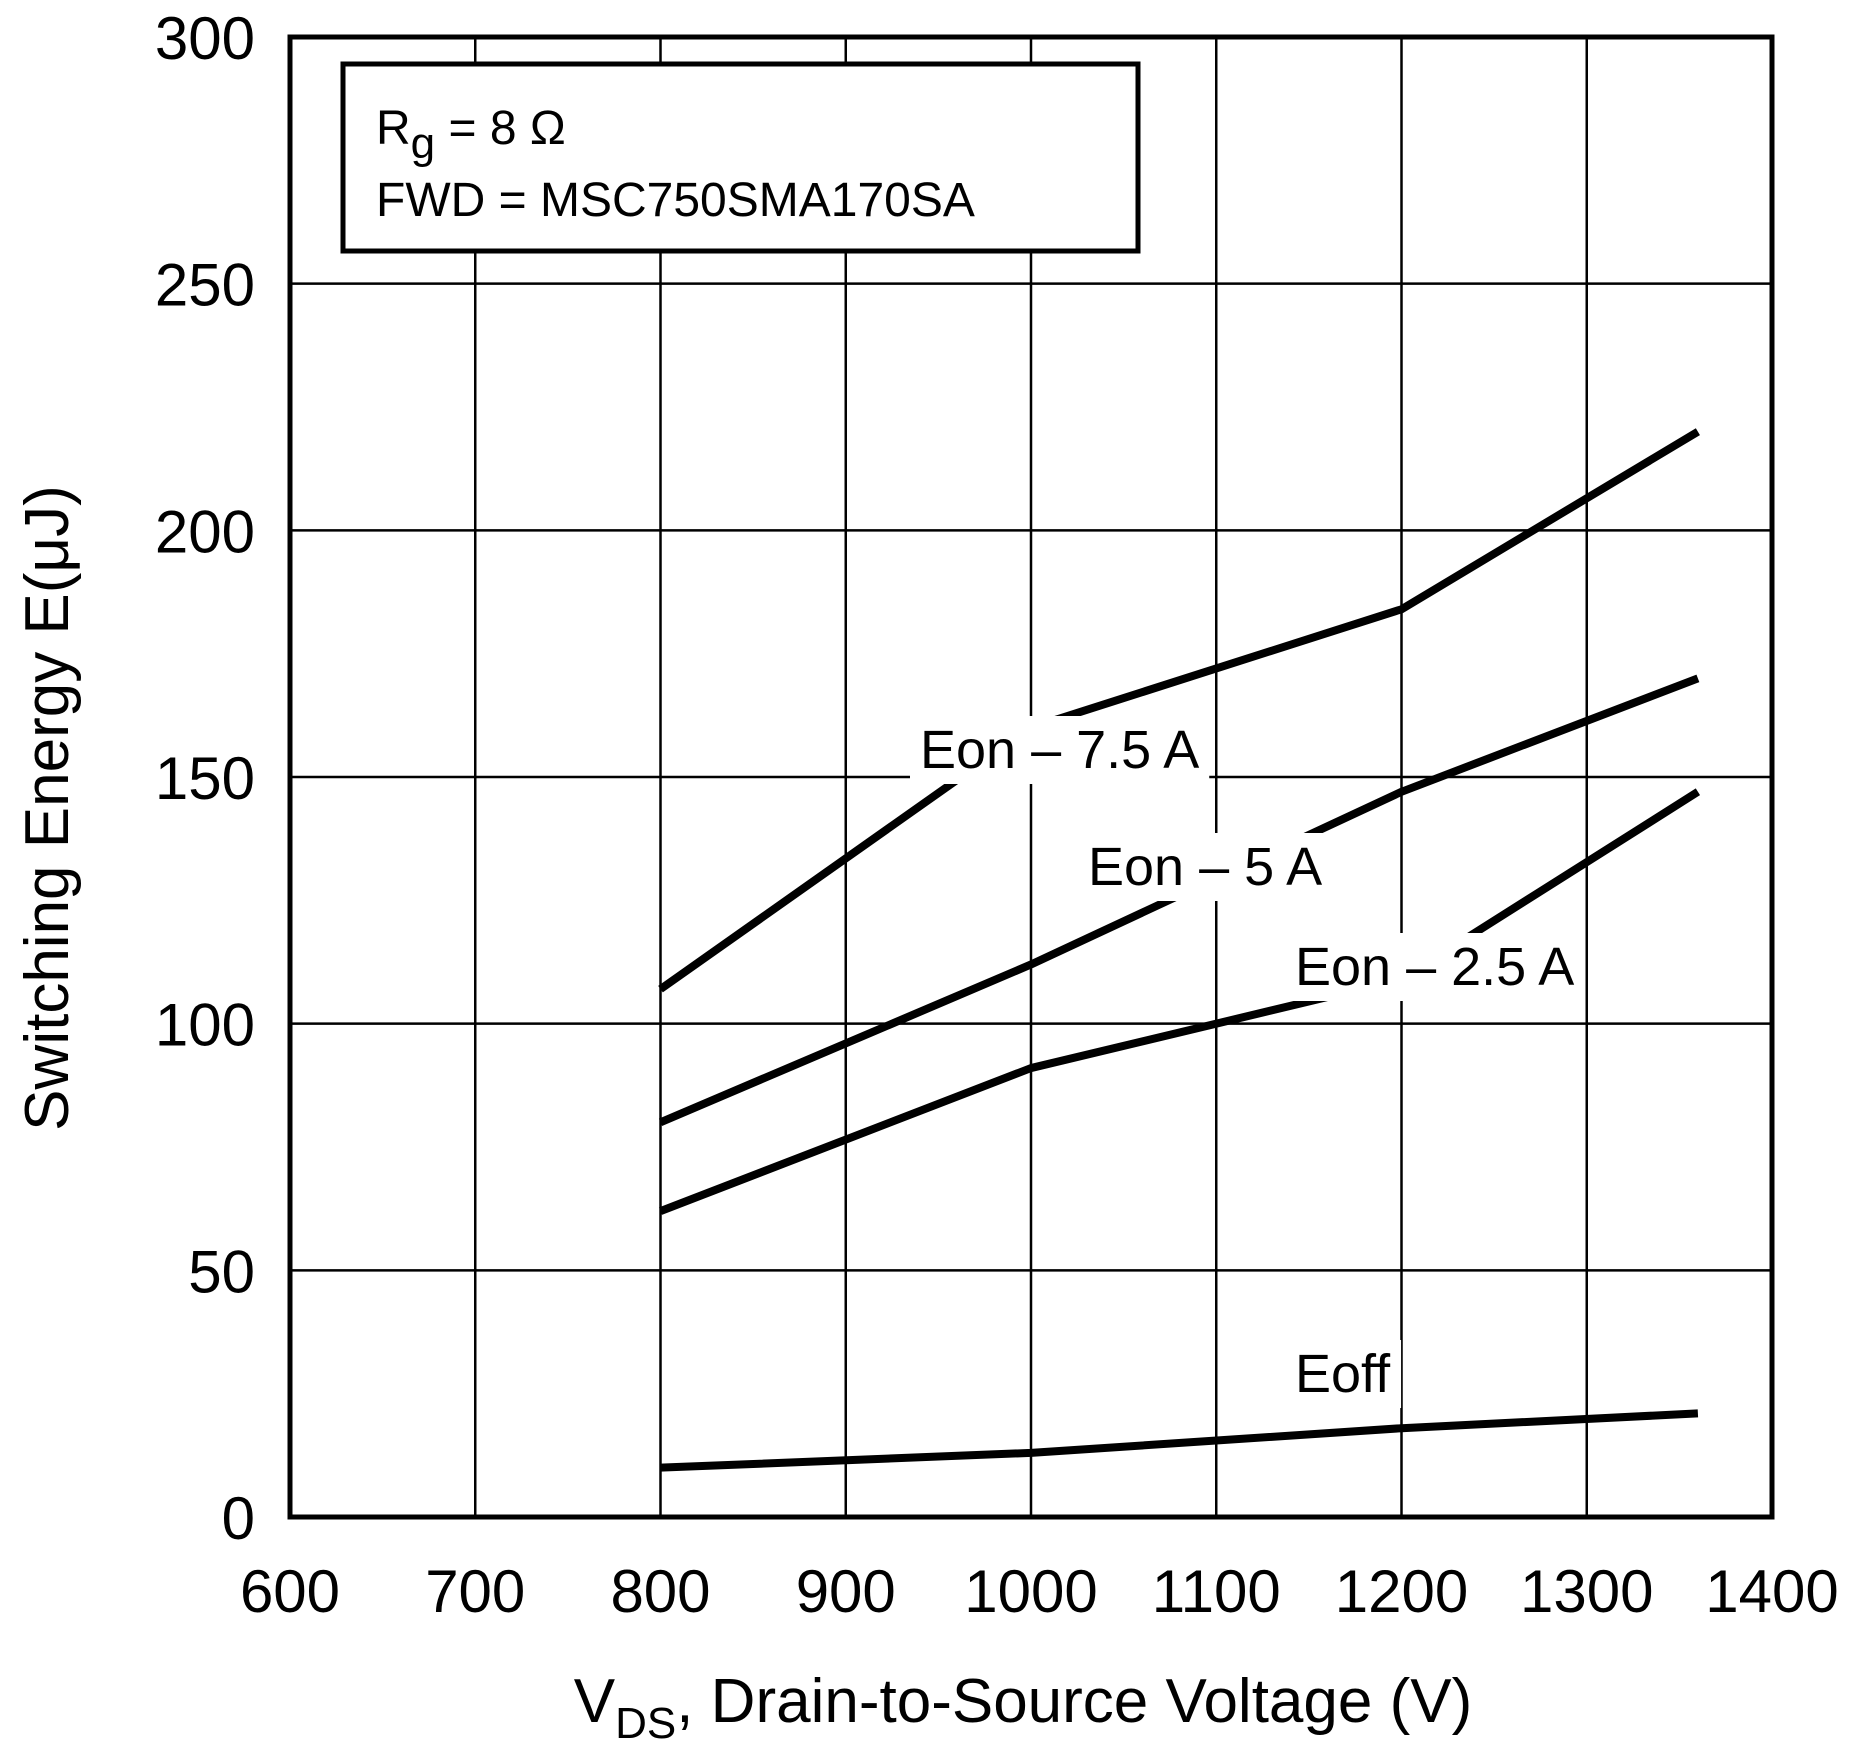 Image resolution: width=1850 pixels, height=1755 pixels. Describe the element at coordinates (1023, 1707) in the screenshot. I see `x-axis-title: VDS, Drain-to-Source Voltage (V)` at that location.